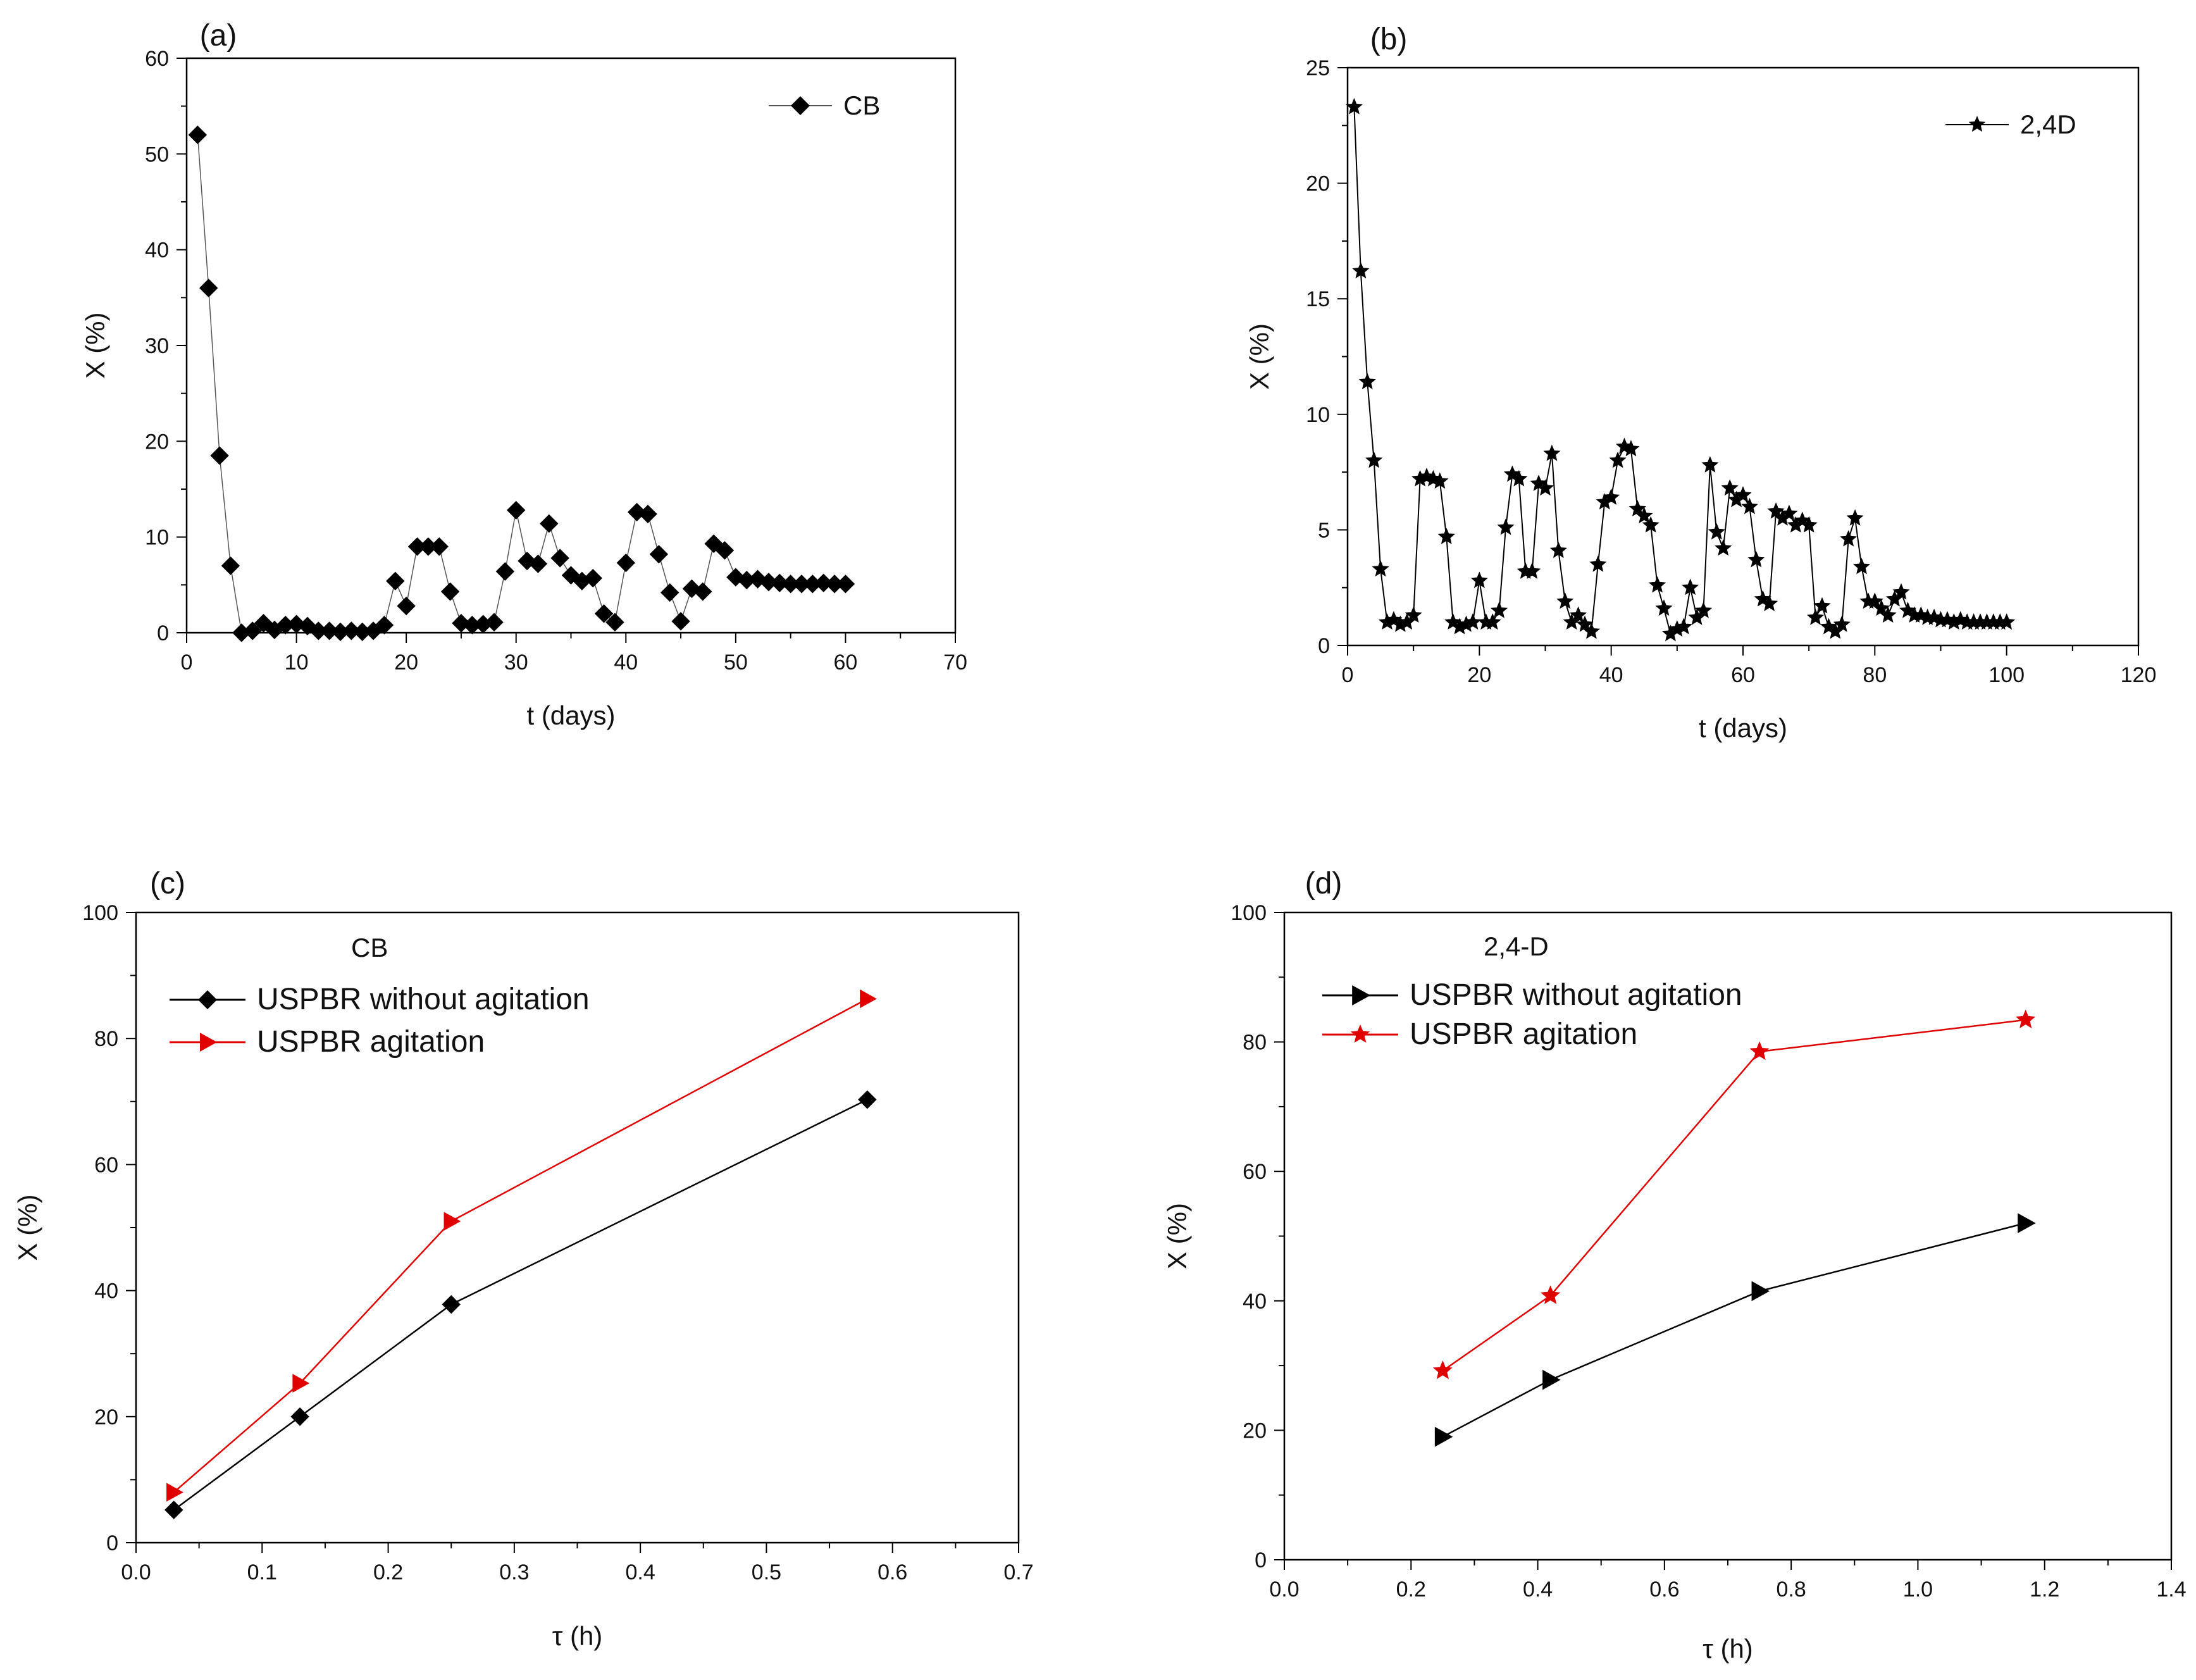  I want to click on x-tick-label: 0.3, so click(514, 1572).